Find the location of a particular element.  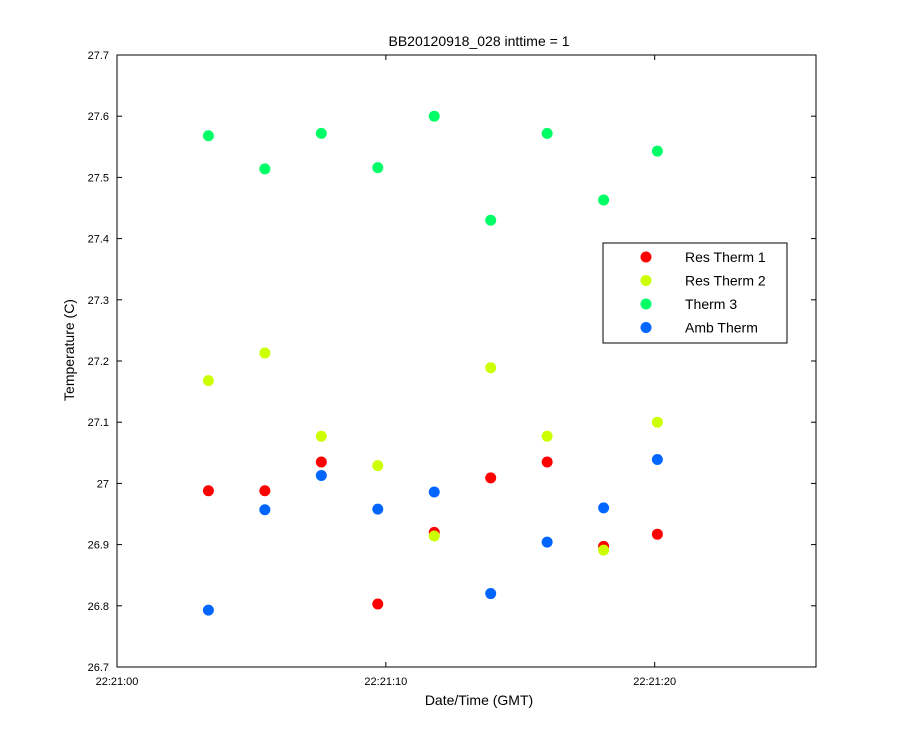

x-axis-title: Date/Time (GMT) is located at coordinates (479, 700).